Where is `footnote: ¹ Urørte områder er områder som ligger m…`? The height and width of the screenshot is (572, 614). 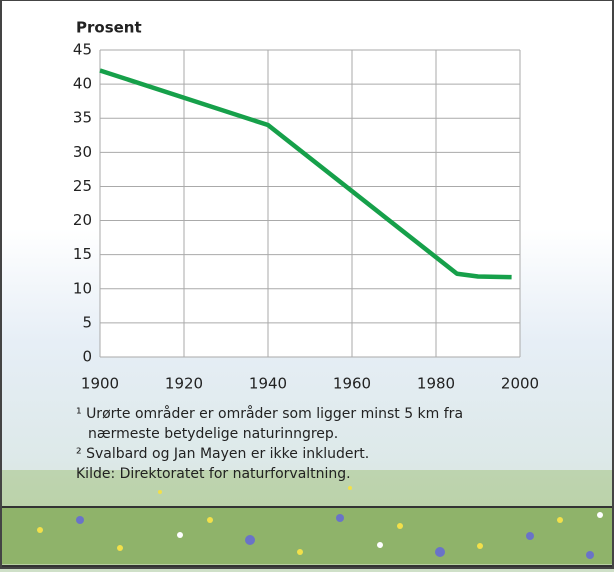
footnote: ¹ Urørte områder er områder som ligger m… is located at coordinates (270, 424).